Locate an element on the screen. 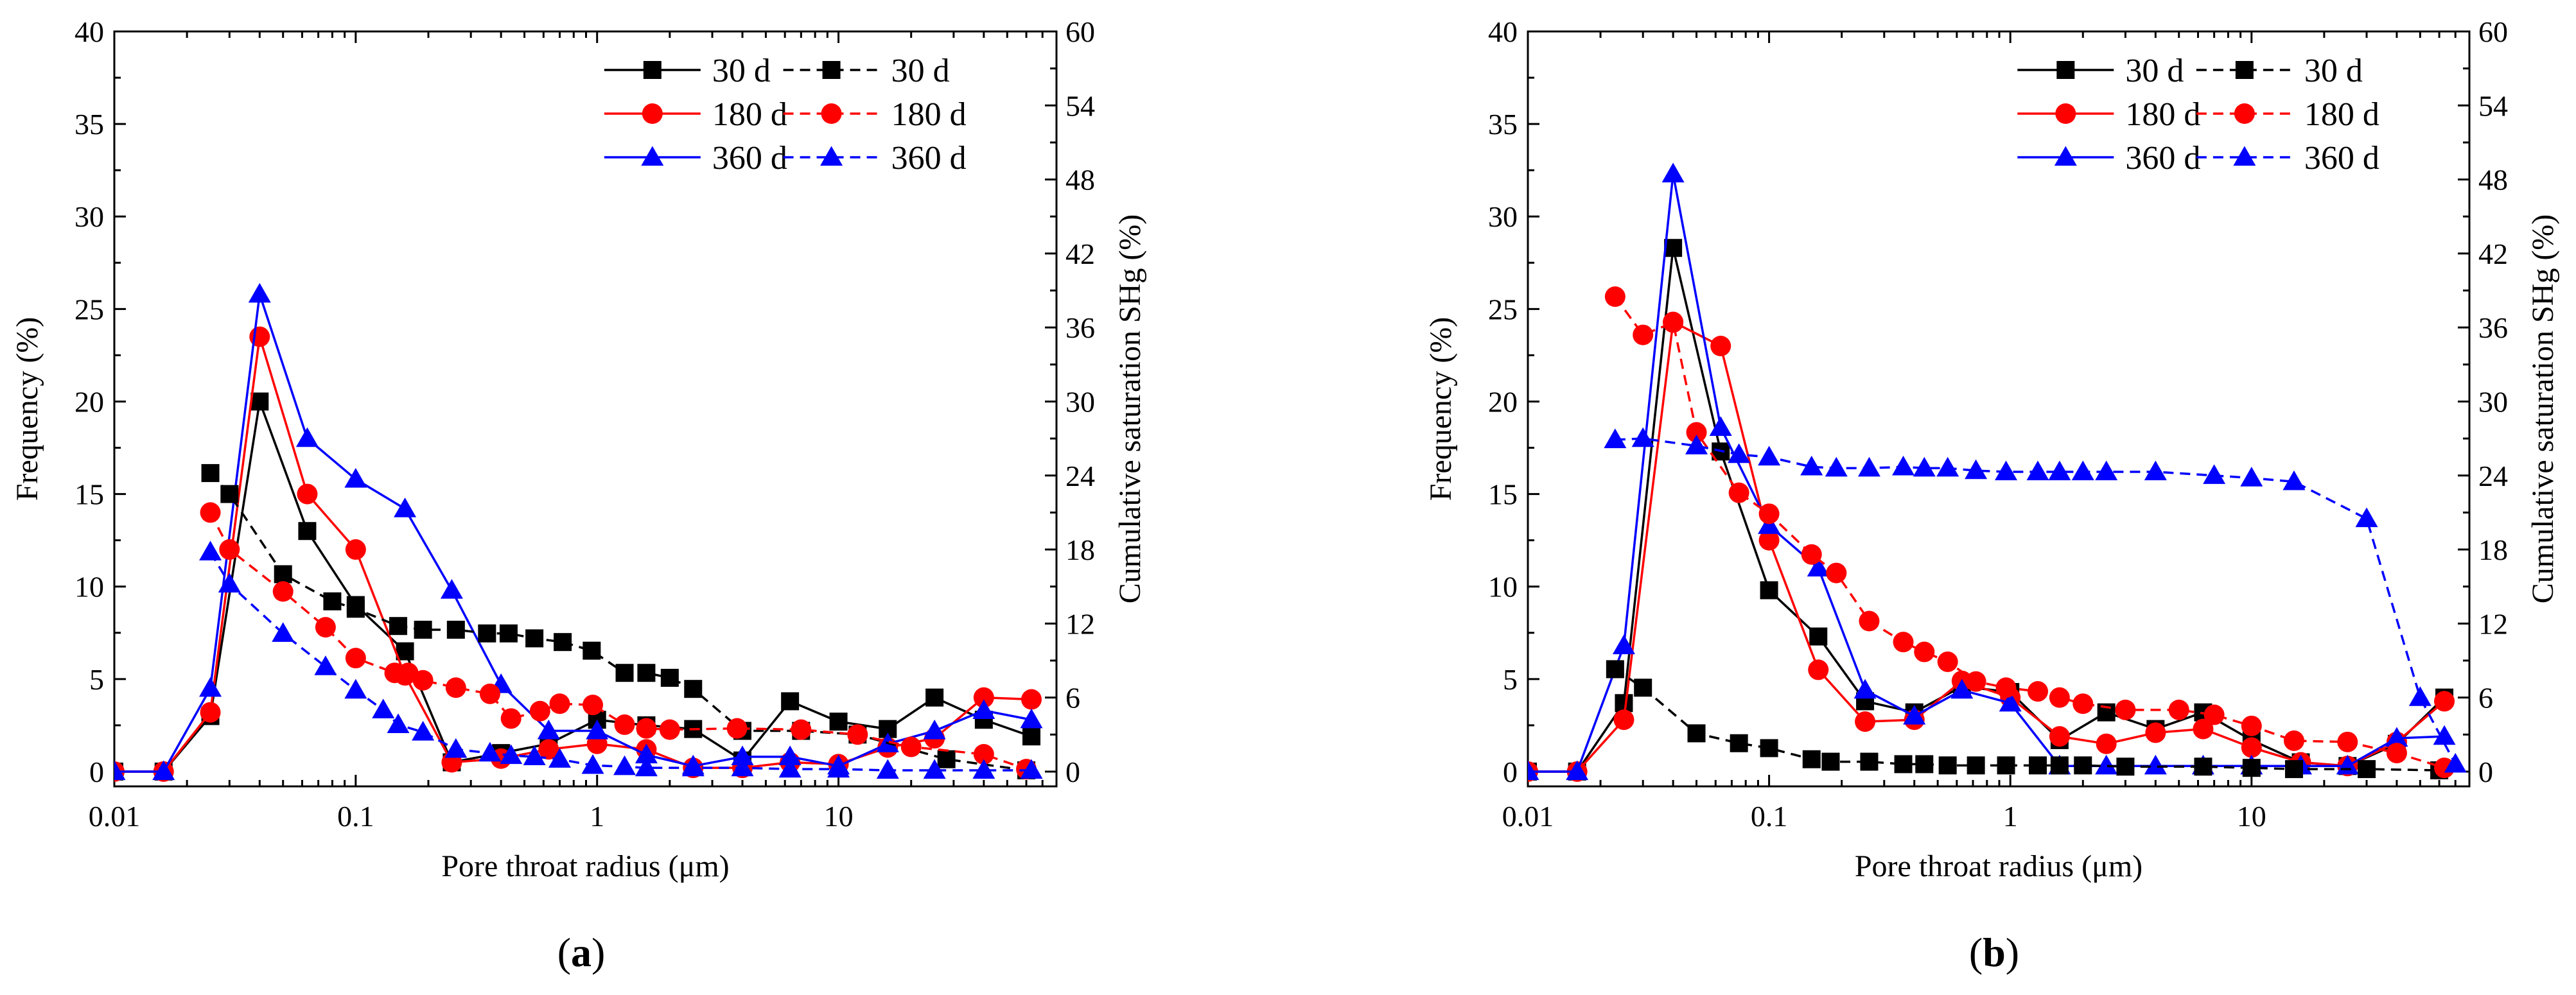 The height and width of the screenshot is (995, 2576). y-tick-label: 30 is located at coordinates (89, 217).